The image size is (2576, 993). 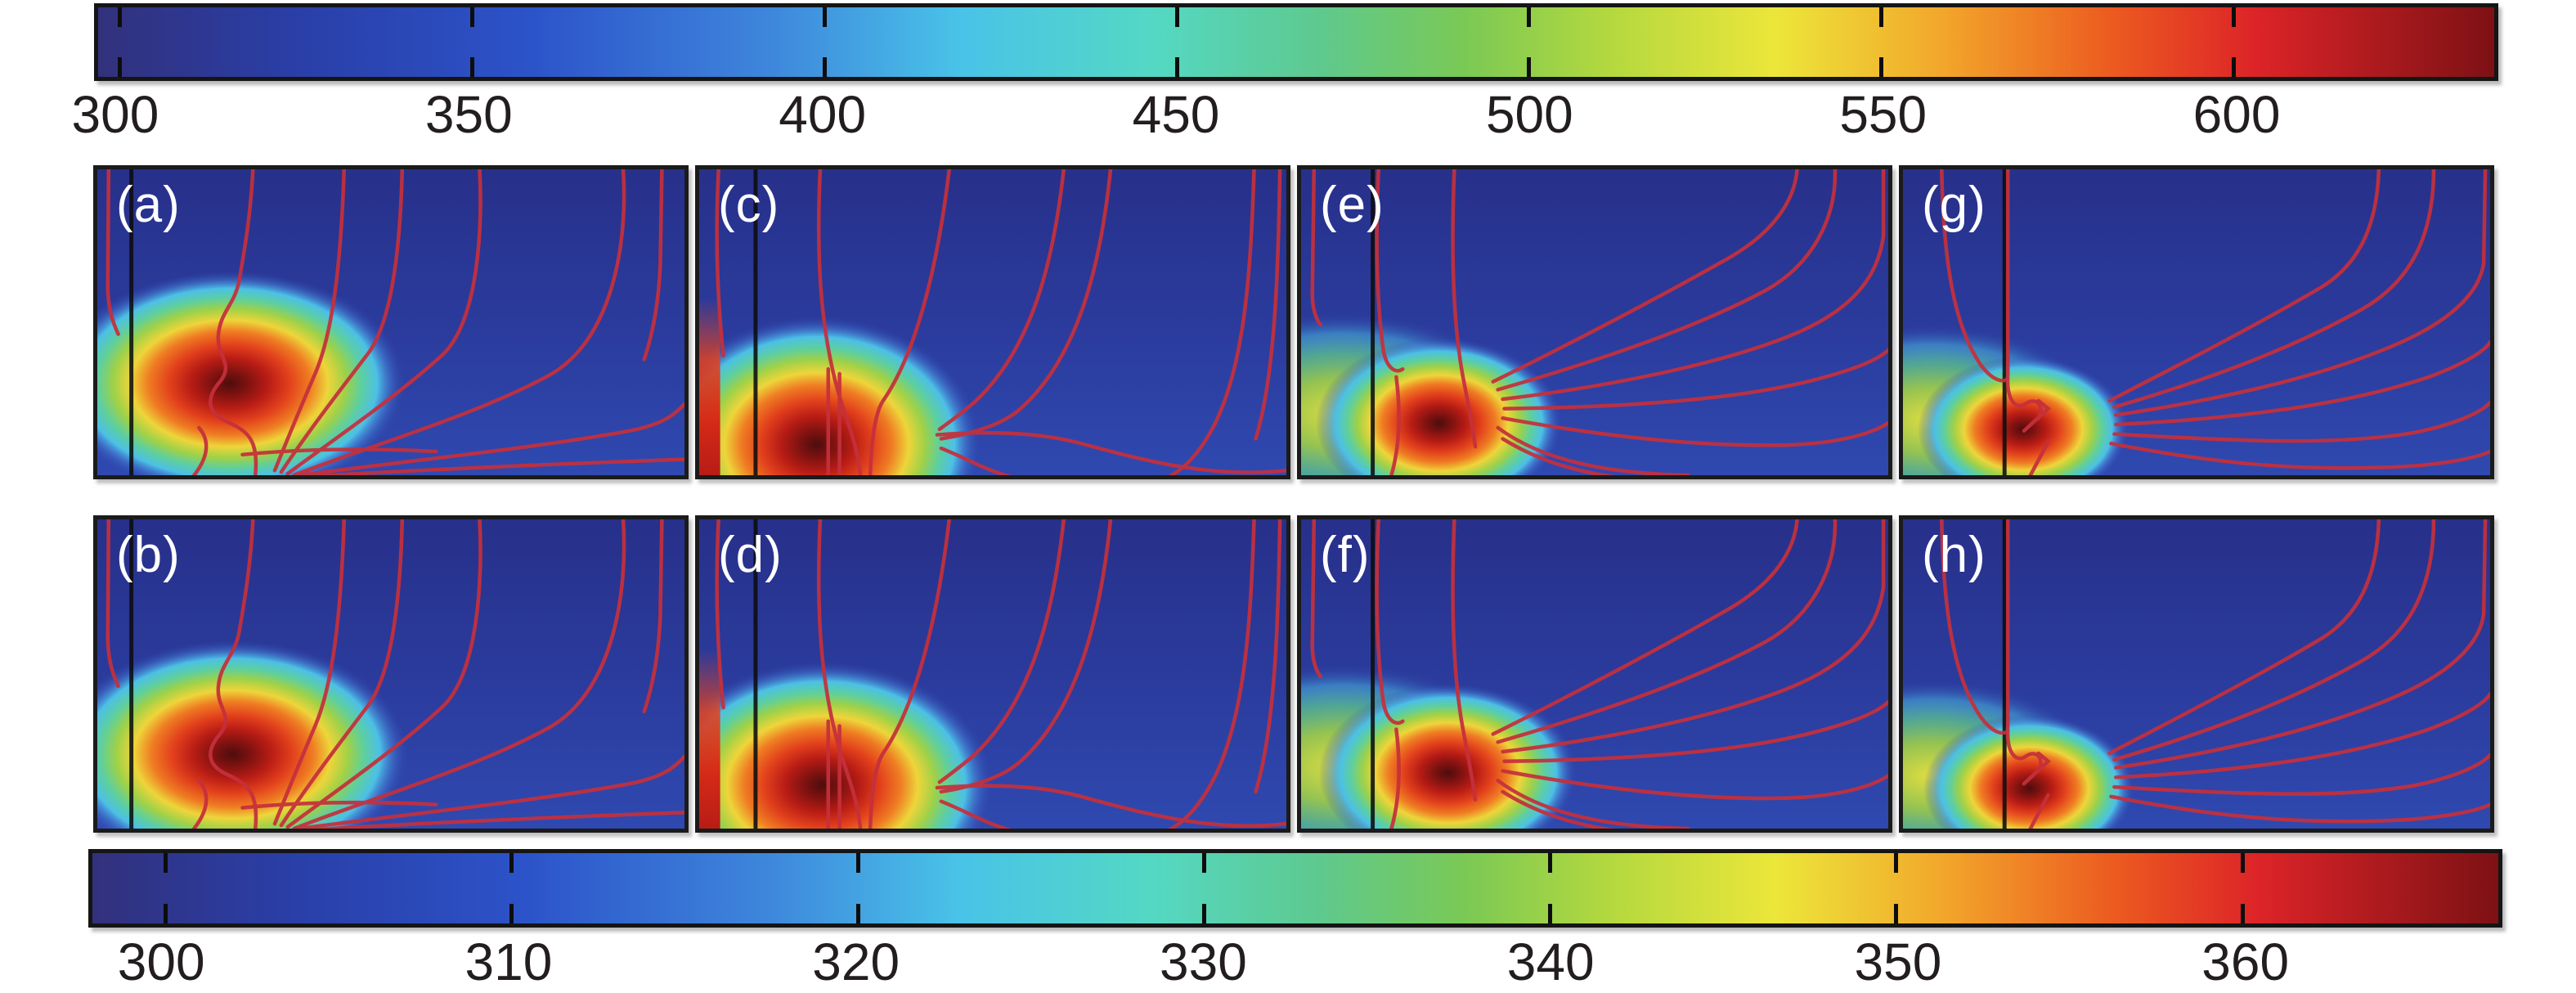 I want to click on panel-g: (g), so click(x=2196, y=322).